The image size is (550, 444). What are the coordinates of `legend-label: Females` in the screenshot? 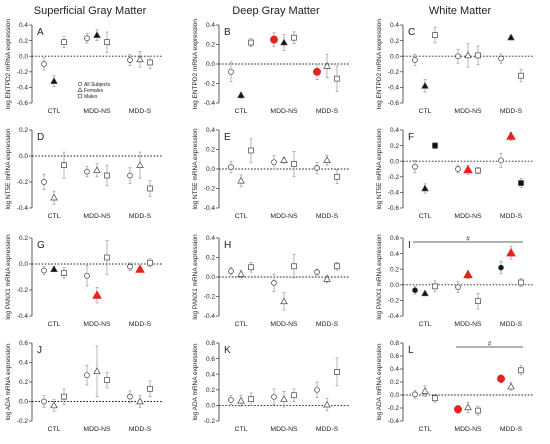 It's located at (94, 91).